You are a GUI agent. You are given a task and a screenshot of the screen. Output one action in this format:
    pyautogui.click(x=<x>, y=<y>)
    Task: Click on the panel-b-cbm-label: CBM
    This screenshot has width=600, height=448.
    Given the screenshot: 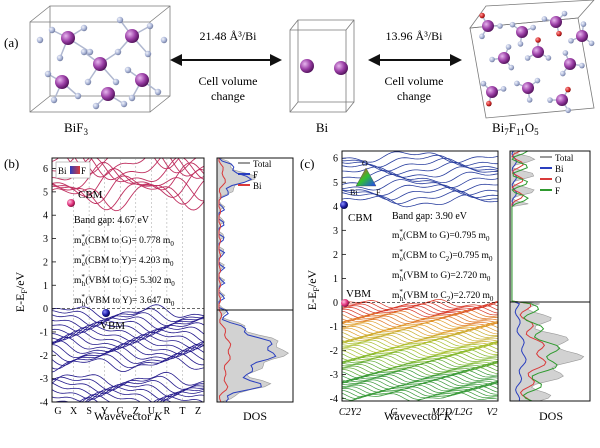 What is the action you would take?
    pyautogui.click(x=90, y=195)
    